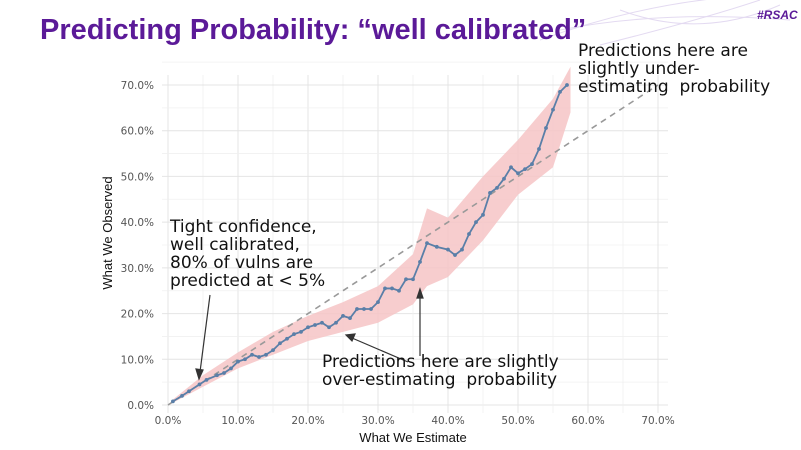 The image size is (801, 450). Describe the element at coordinates (309, 334) in the screenshot. I see `annotation-arrows` at that location.